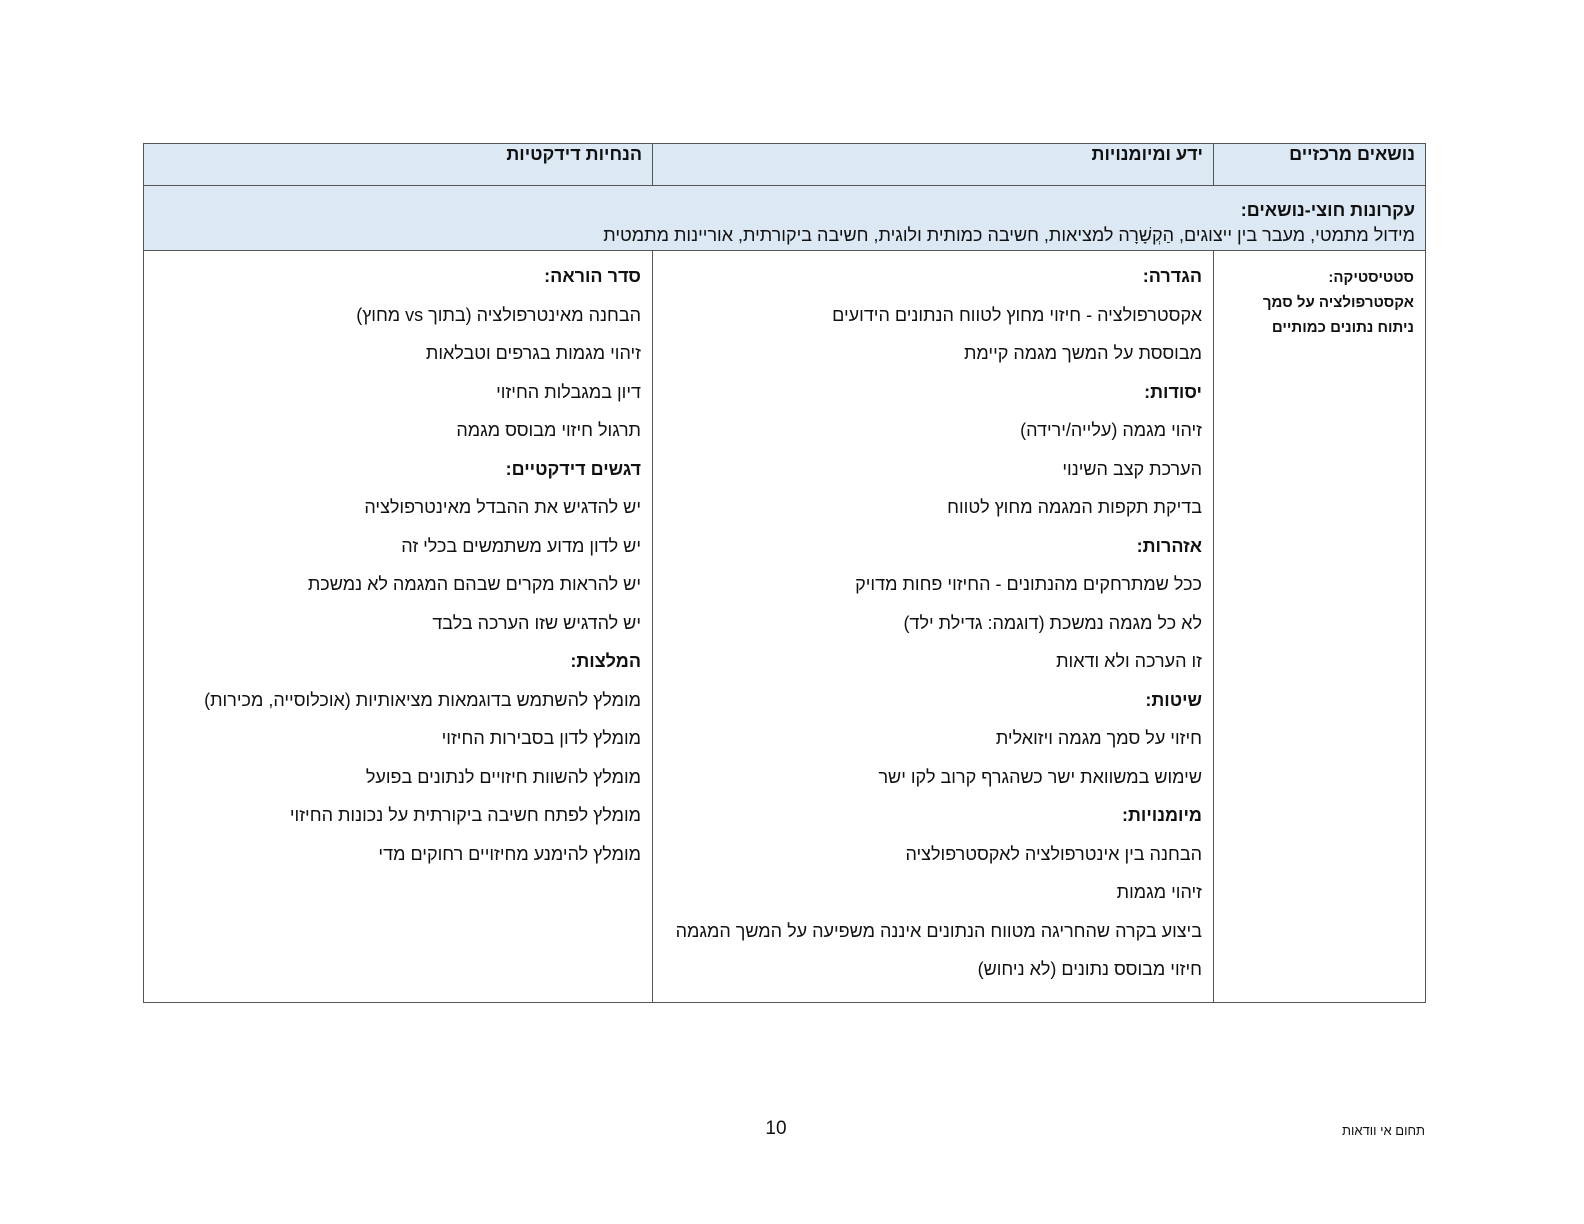  What do you see at coordinates (521, 545) in the screenshot?
I see `list-item: יש לדון מדוע משתמשים בכלי זה` at bounding box center [521, 545].